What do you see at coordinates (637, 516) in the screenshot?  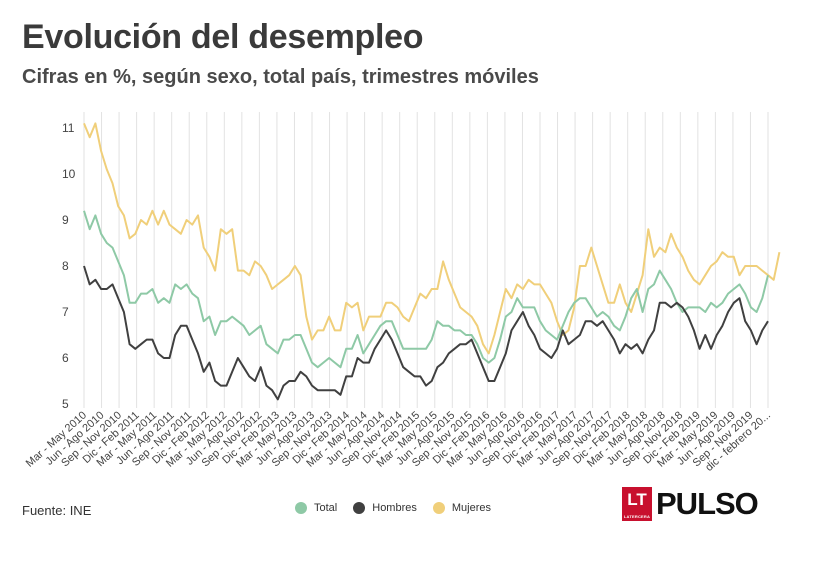 I see `la-tercera-badge-small: LATERCERA` at bounding box center [637, 516].